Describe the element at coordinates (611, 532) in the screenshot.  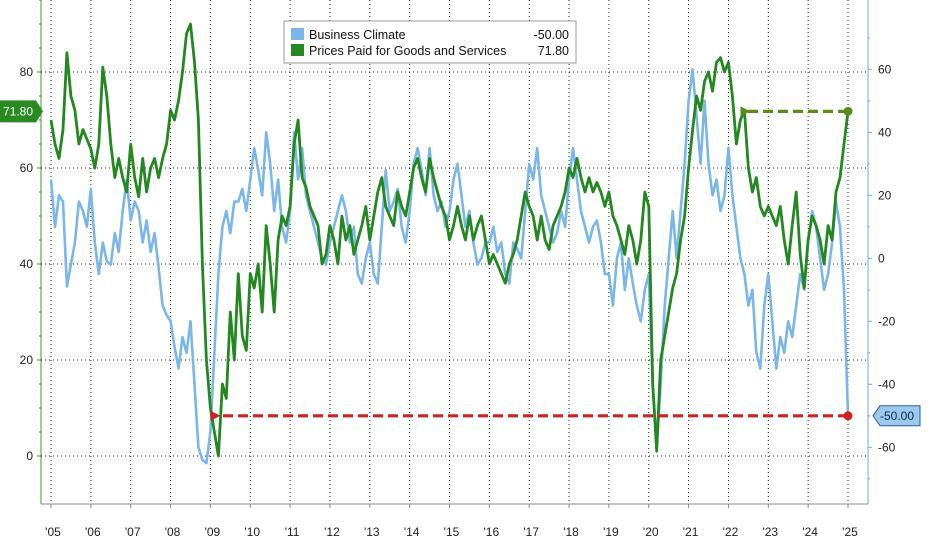
I see `x-tick-label: '19` at that location.